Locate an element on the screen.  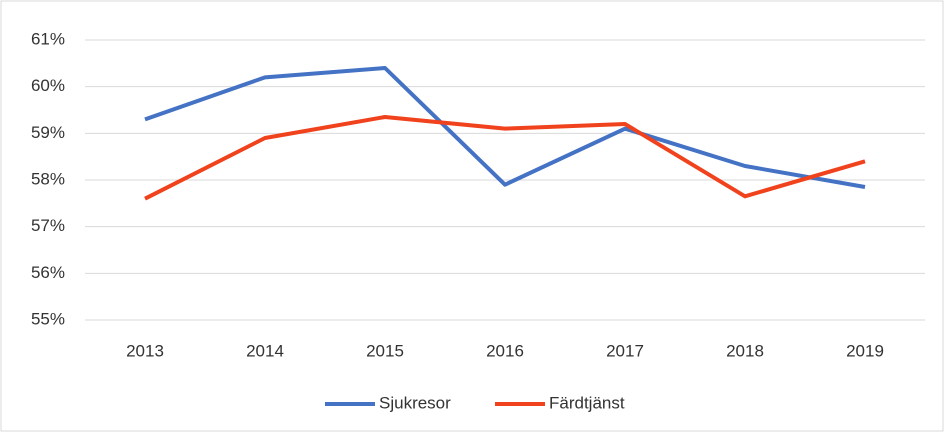
x-tick-label: 2019 is located at coordinates (865, 350).